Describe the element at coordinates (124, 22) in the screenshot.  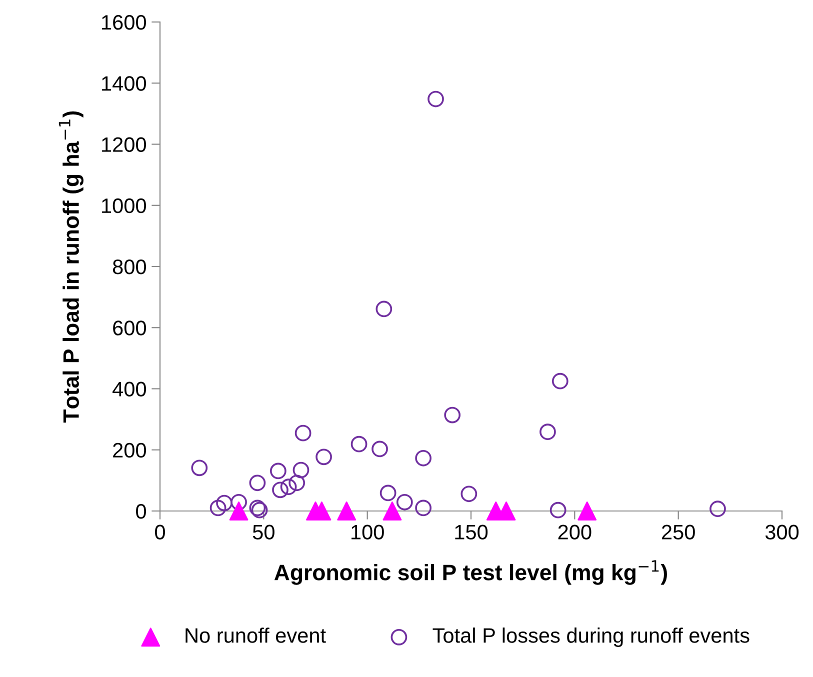
I see `y-tick-label: 1600` at that location.